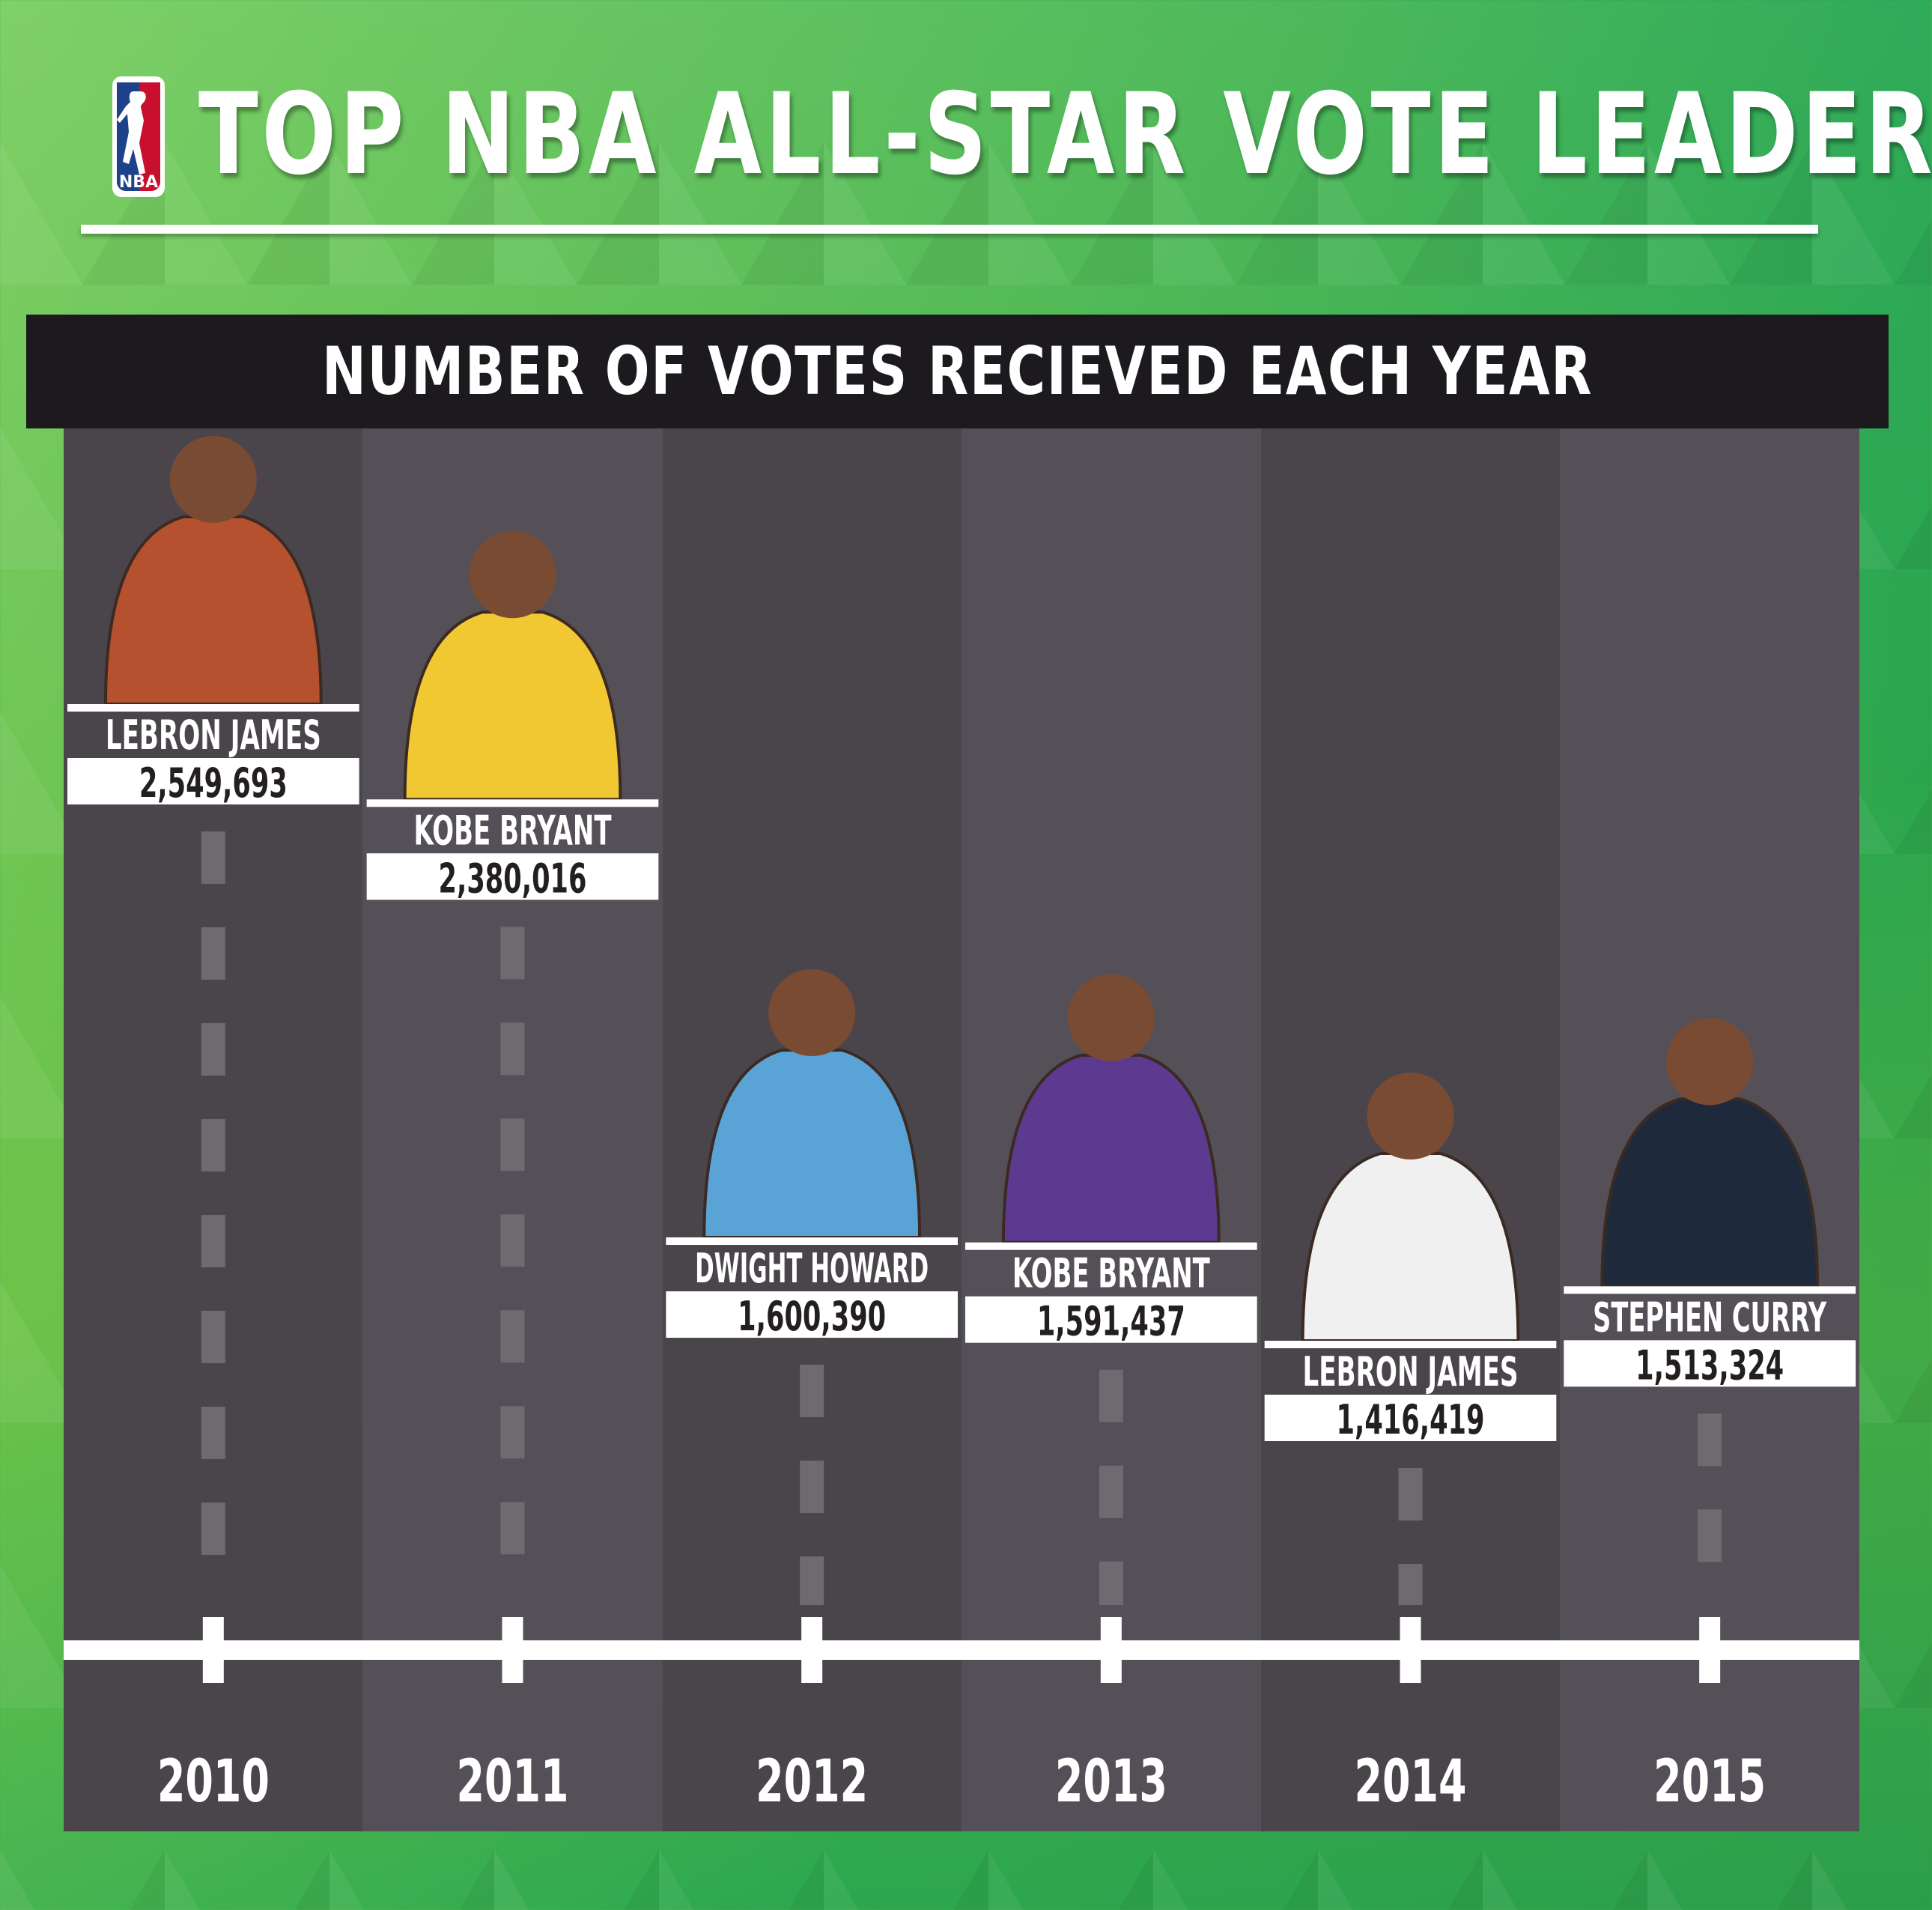  I want to click on year-label-2011: 2011, so click(513, 1782).